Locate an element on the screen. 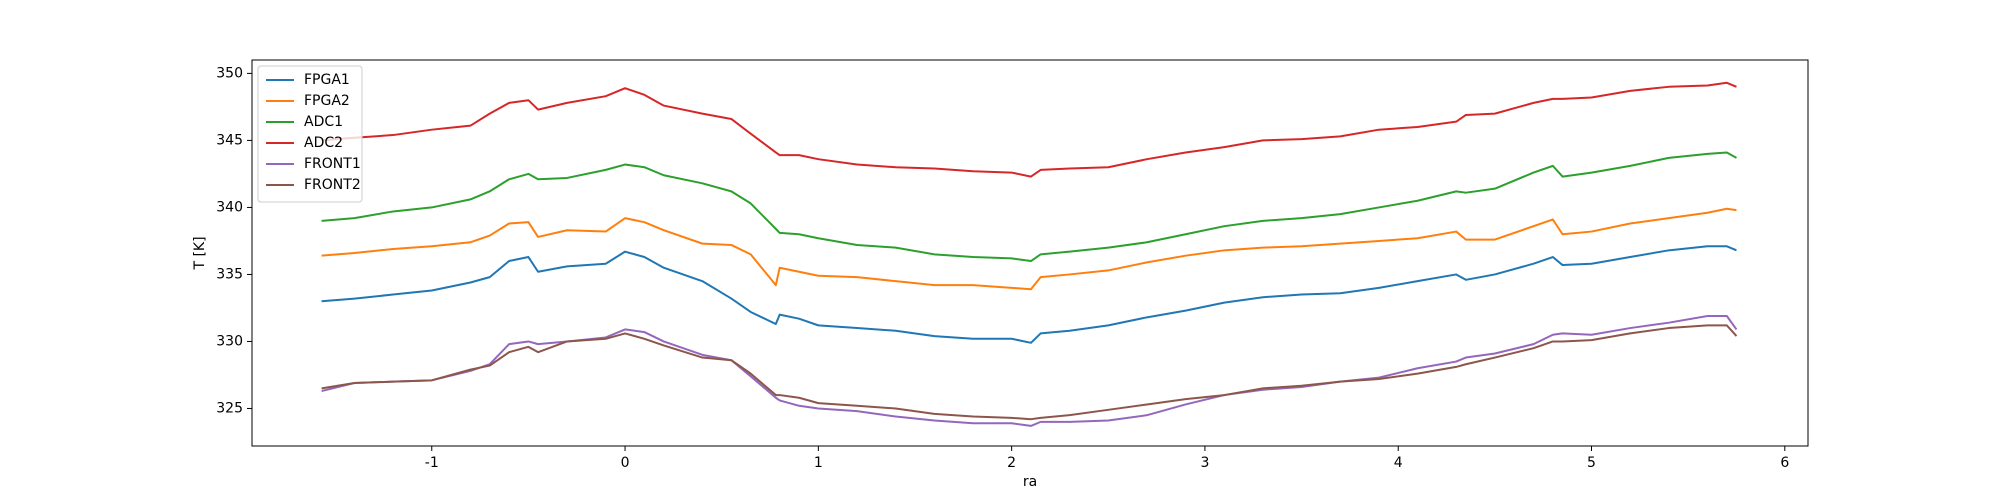  legend-label: FPGA1 is located at coordinates (327, 80).